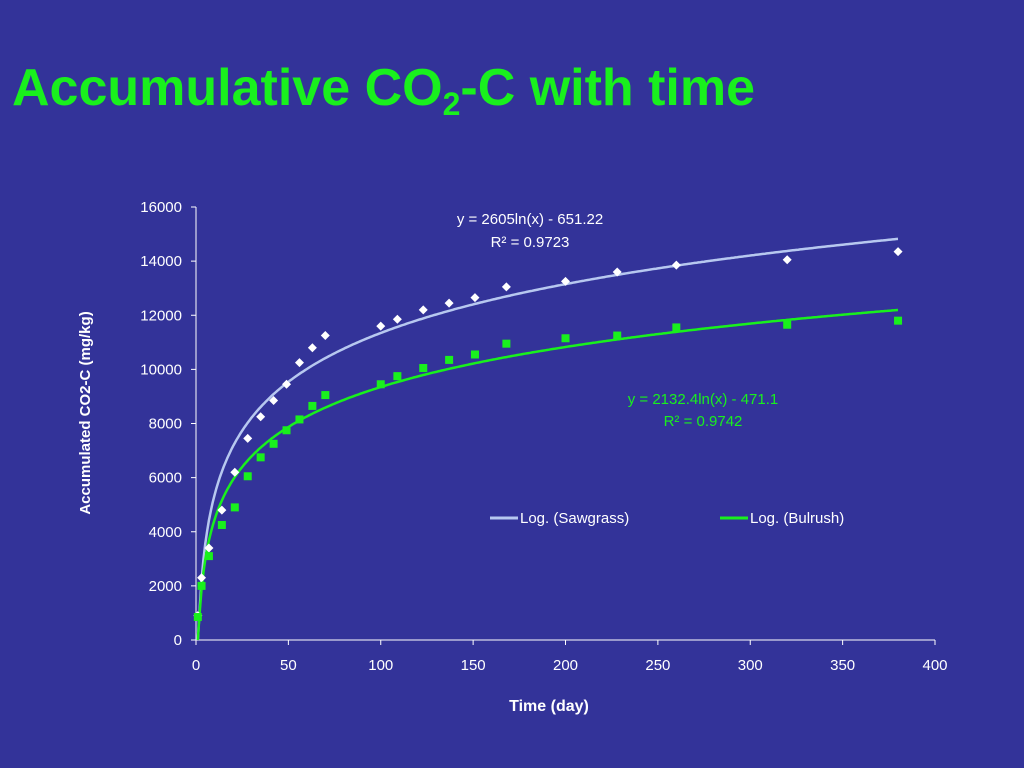 The image size is (1024, 768). What do you see at coordinates (703, 399) in the screenshot?
I see `bulrush-equation: y = 2132.4ln(x) - 471.1` at bounding box center [703, 399].